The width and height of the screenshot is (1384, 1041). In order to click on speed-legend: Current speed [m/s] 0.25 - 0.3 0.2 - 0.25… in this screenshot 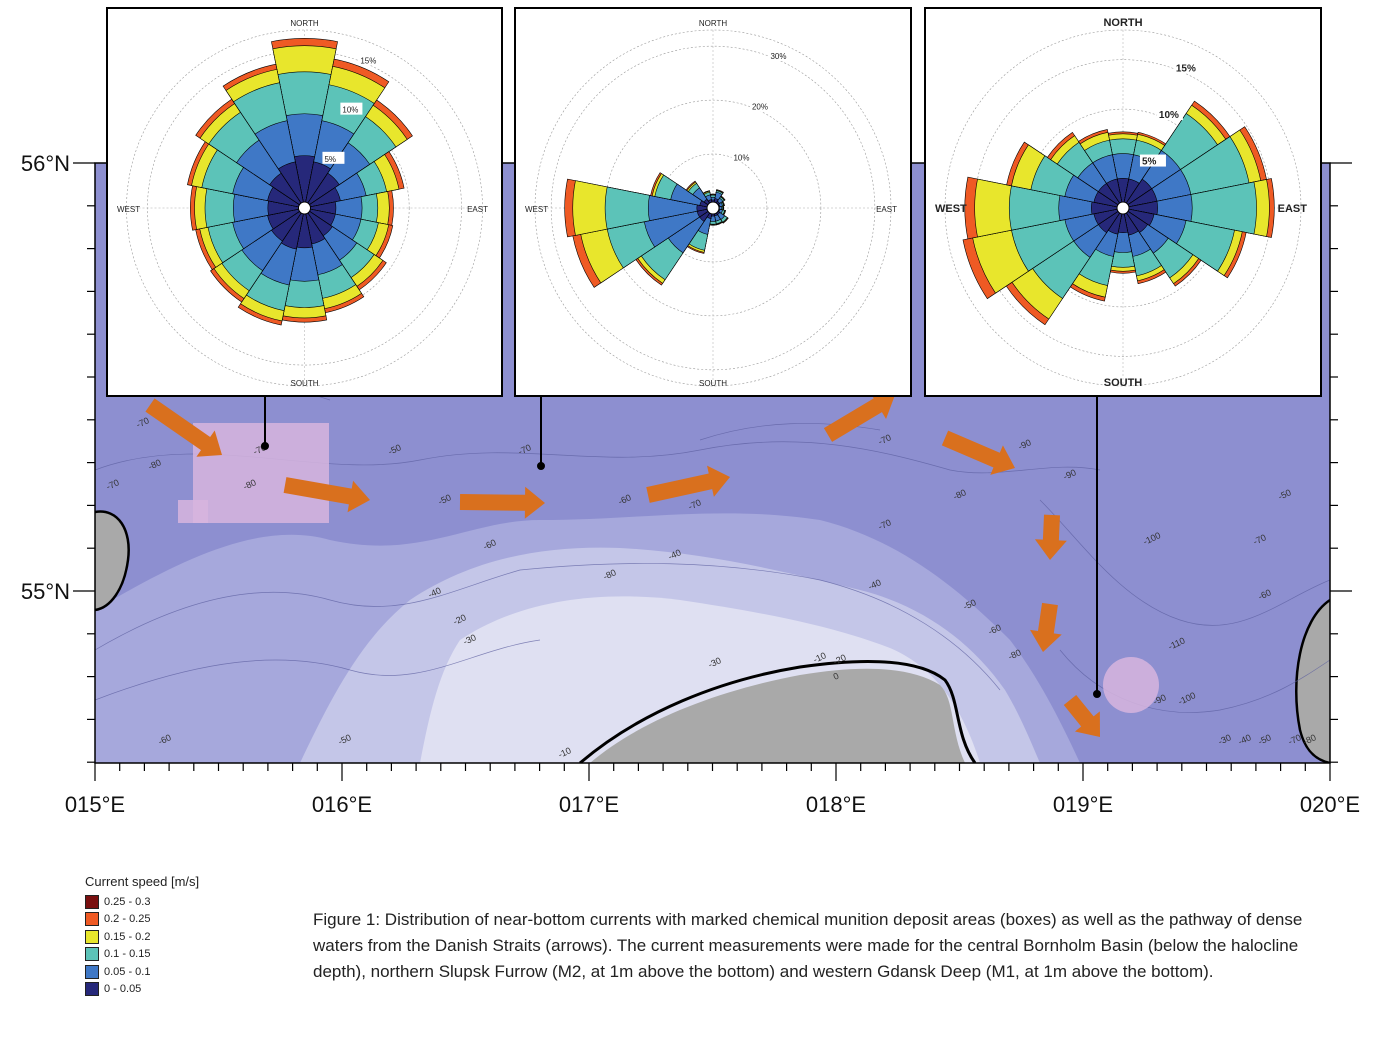, I will do `click(175, 936)`.